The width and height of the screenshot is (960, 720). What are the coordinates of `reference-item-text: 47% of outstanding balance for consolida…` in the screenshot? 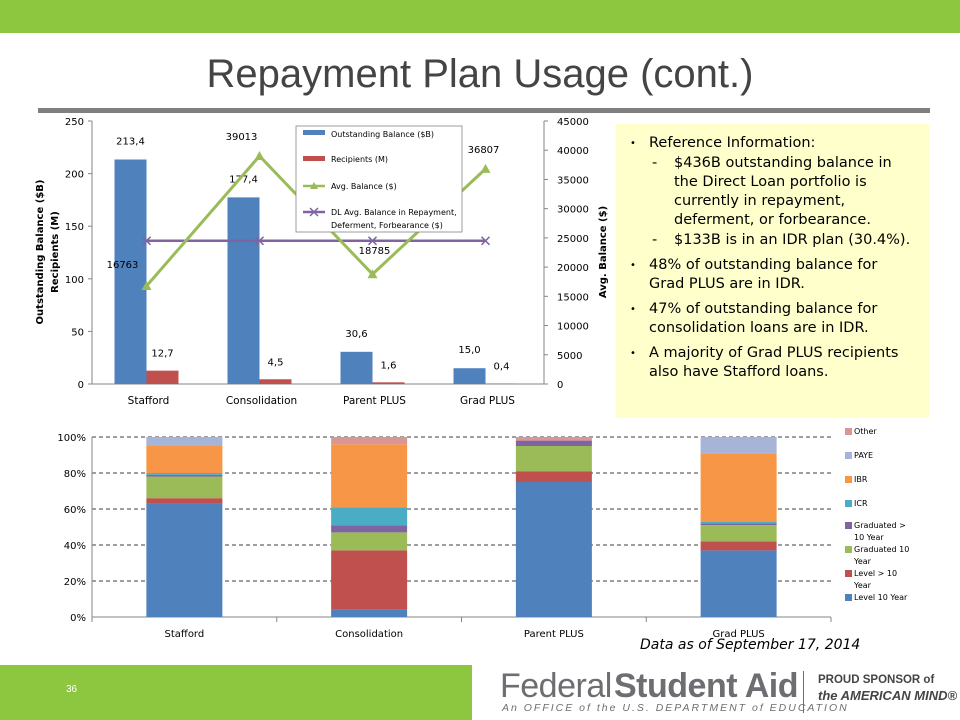 It's located at (763, 318).